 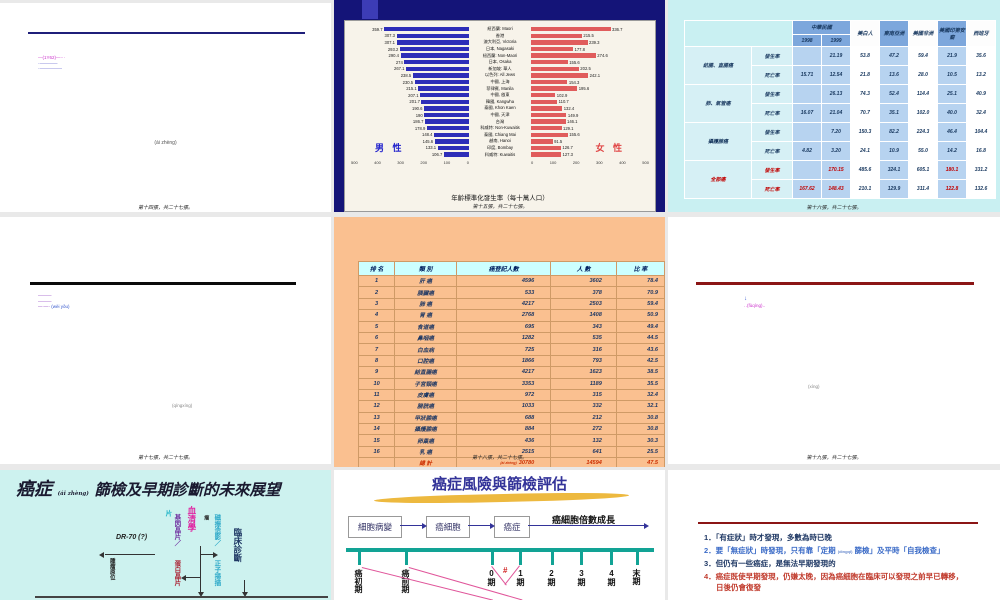 I want to click on row-group-label: 肺、氣管癌, so click(x=718, y=103).